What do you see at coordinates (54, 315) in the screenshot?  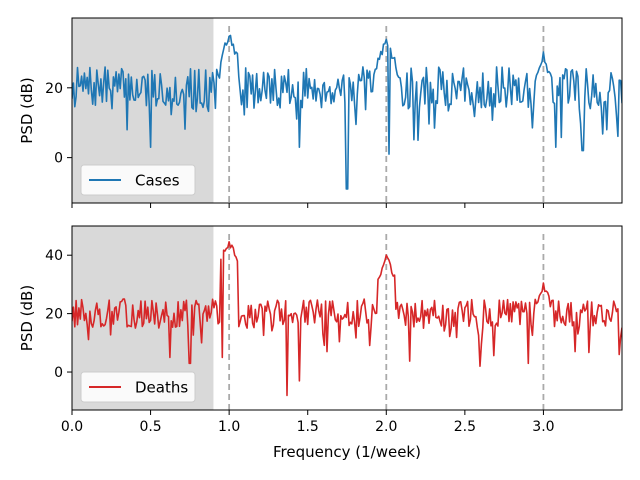 I see `deaths-ytick-label: 20` at bounding box center [54, 315].